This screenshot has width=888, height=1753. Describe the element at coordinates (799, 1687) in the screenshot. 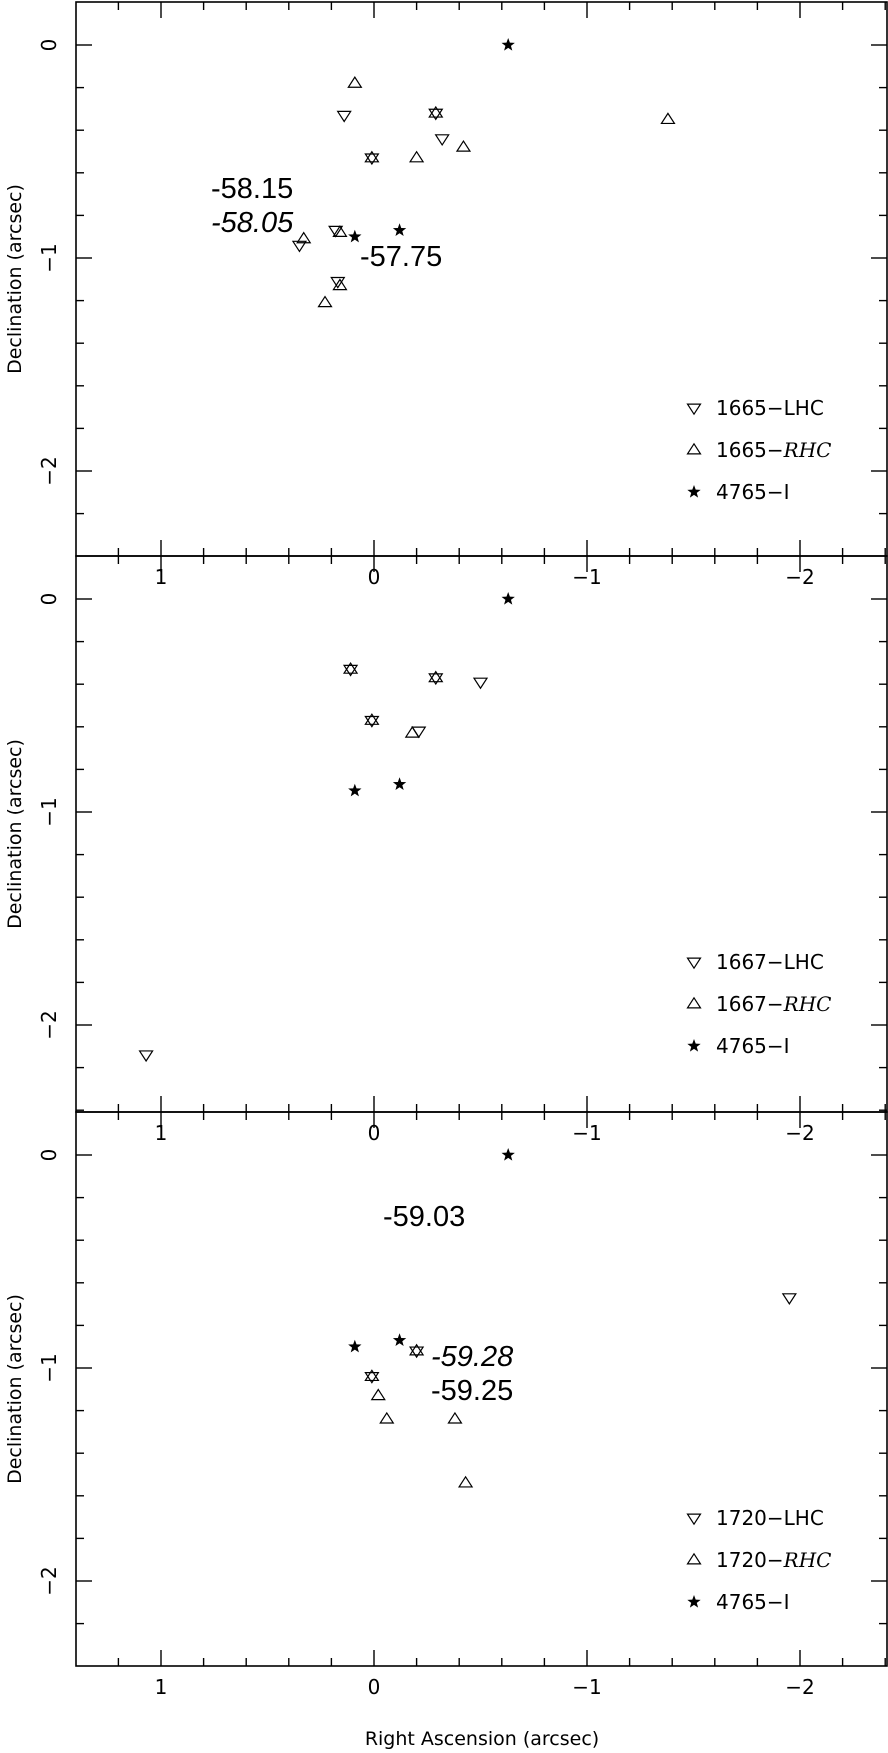

I see `x-tick-label: −2` at that location.